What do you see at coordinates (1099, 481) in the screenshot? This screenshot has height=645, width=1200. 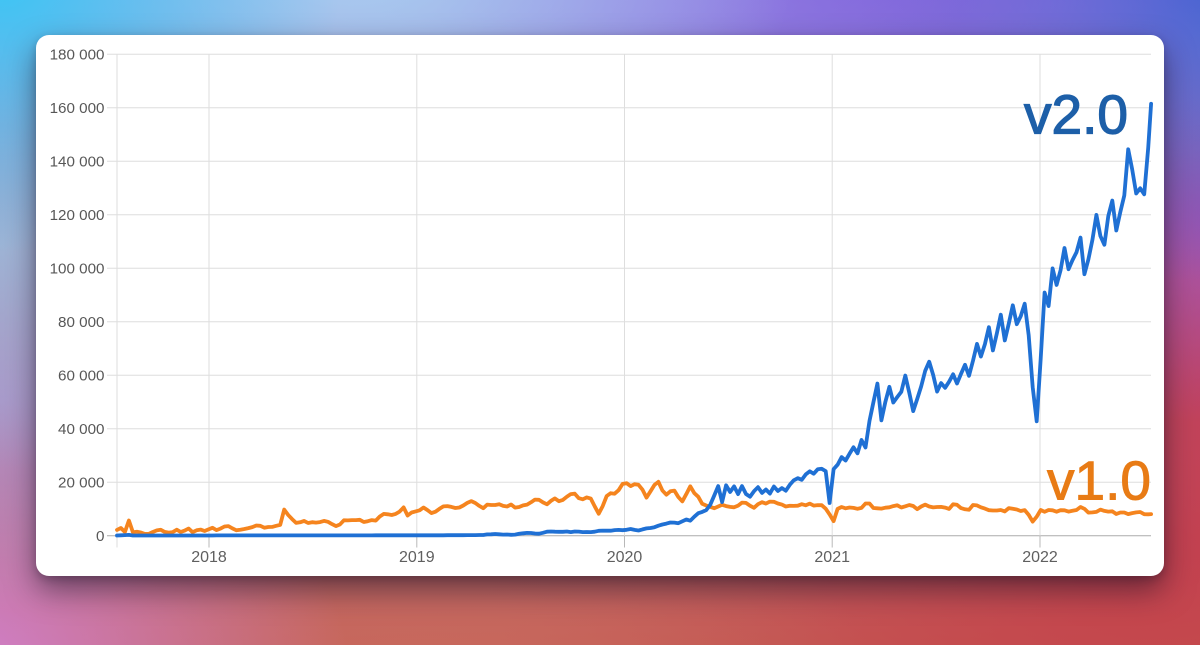 I see `svg-text: v1.0` at bounding box center [1099, 481].